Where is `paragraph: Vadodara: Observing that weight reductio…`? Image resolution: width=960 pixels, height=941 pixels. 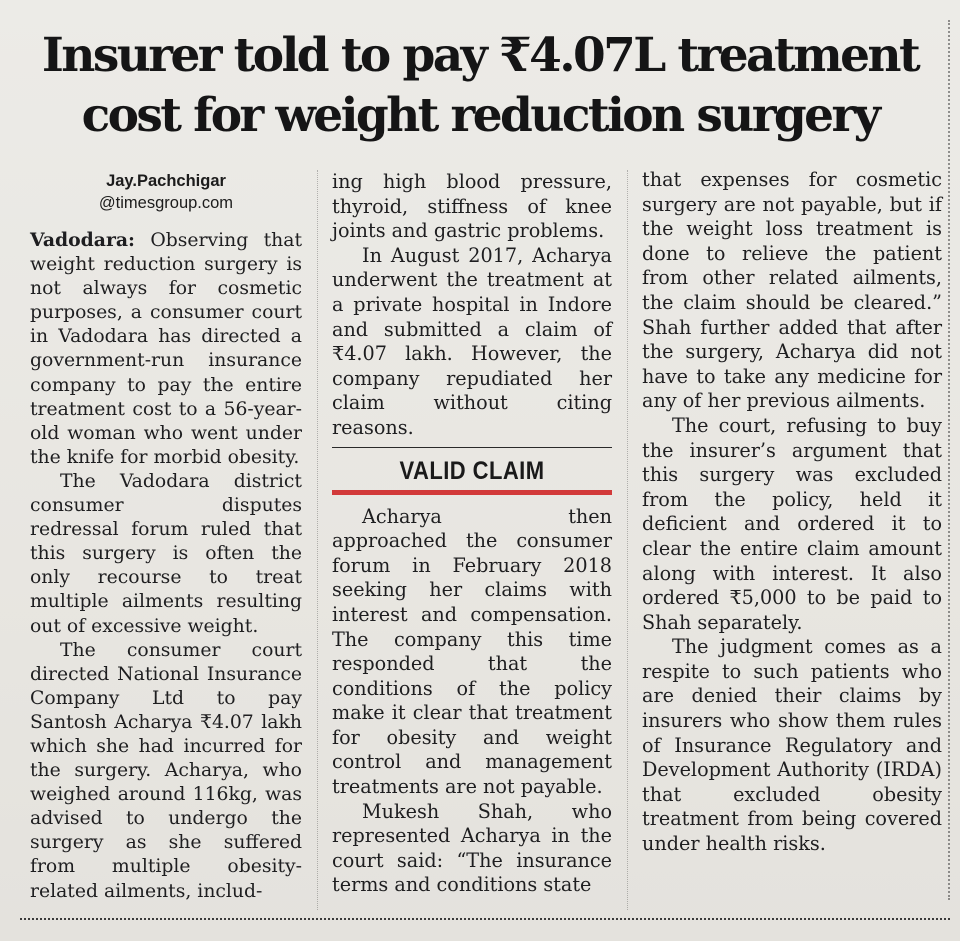 paragraph: Vadodara: Observing that weight reductio… is located at coordinates (166, 349).